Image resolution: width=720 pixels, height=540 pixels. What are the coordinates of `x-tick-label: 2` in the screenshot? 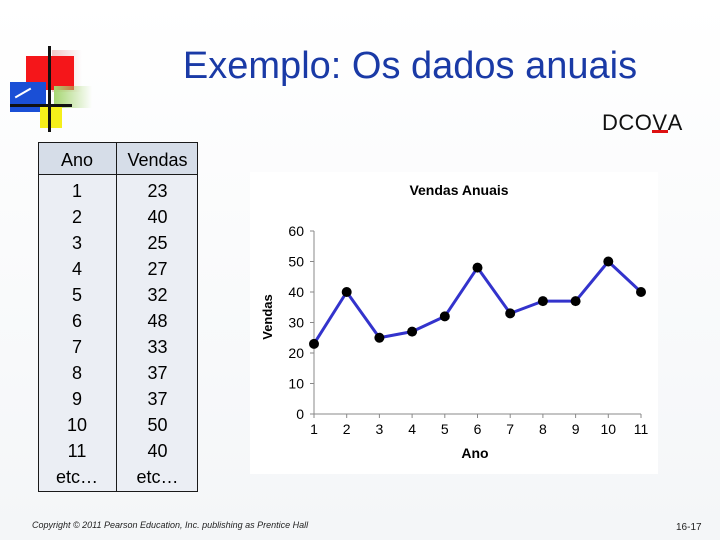 It's located at (347, 429).